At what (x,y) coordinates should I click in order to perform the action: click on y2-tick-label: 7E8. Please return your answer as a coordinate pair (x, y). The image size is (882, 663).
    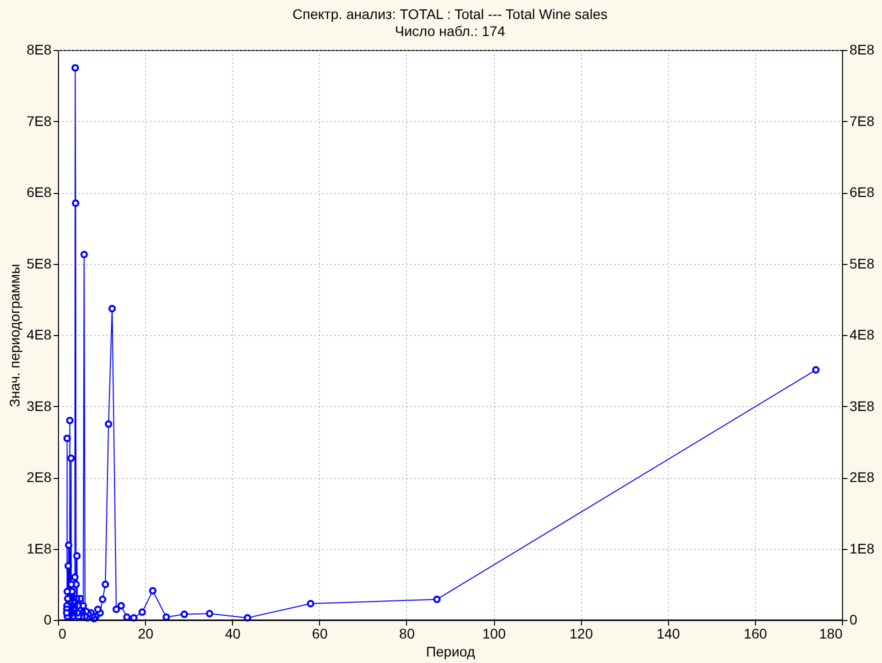
    Looking at the image, I should click on (862, 120).